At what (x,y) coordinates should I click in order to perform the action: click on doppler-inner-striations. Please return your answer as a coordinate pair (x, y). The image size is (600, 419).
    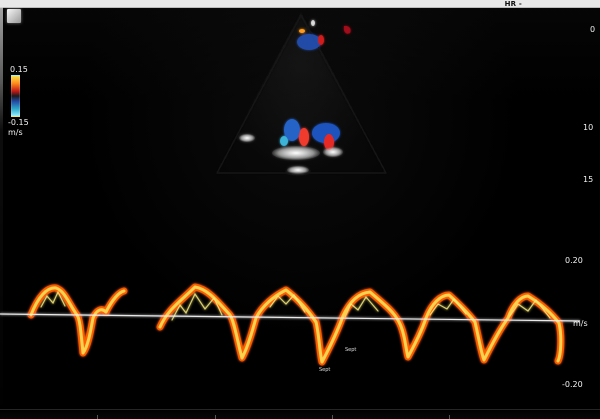
    Looking at the image, I should click on (295, 305).